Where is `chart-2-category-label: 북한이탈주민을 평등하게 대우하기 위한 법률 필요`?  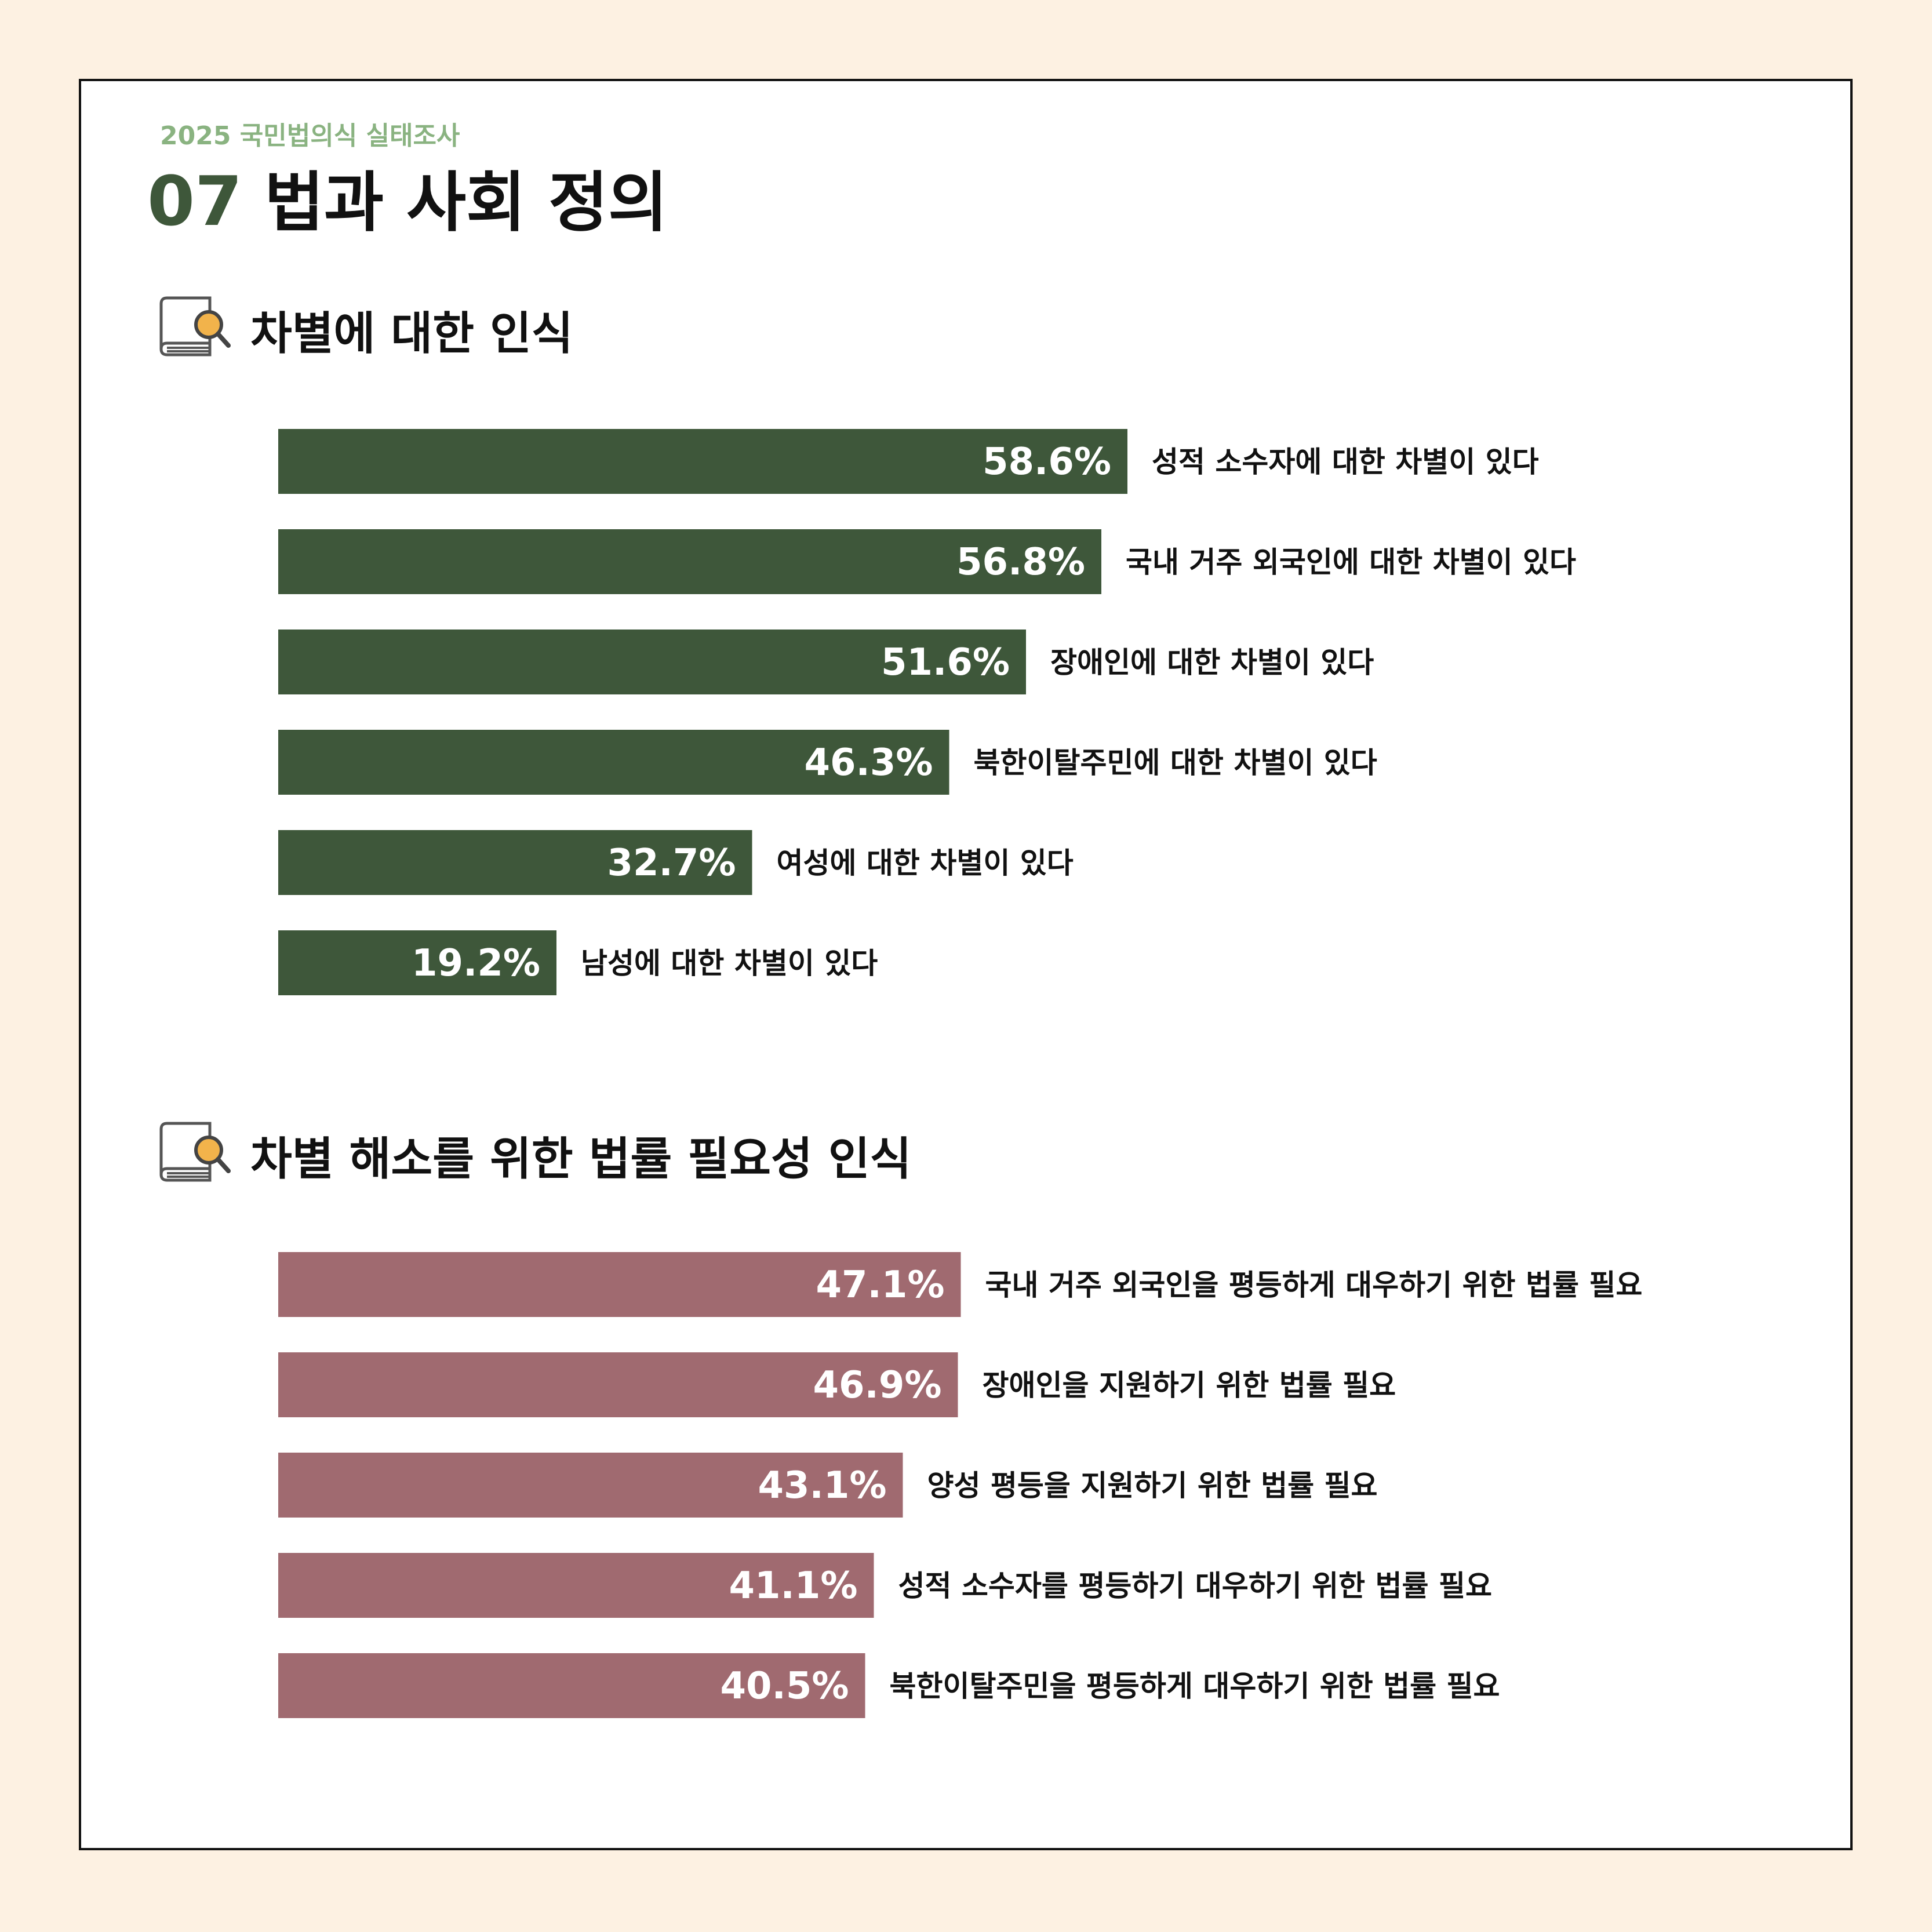
chart-2-category-label: 북한이탈주민을 평등하게 대우하기 위한 법률 필요 is located at coordinates (1195, 1686).